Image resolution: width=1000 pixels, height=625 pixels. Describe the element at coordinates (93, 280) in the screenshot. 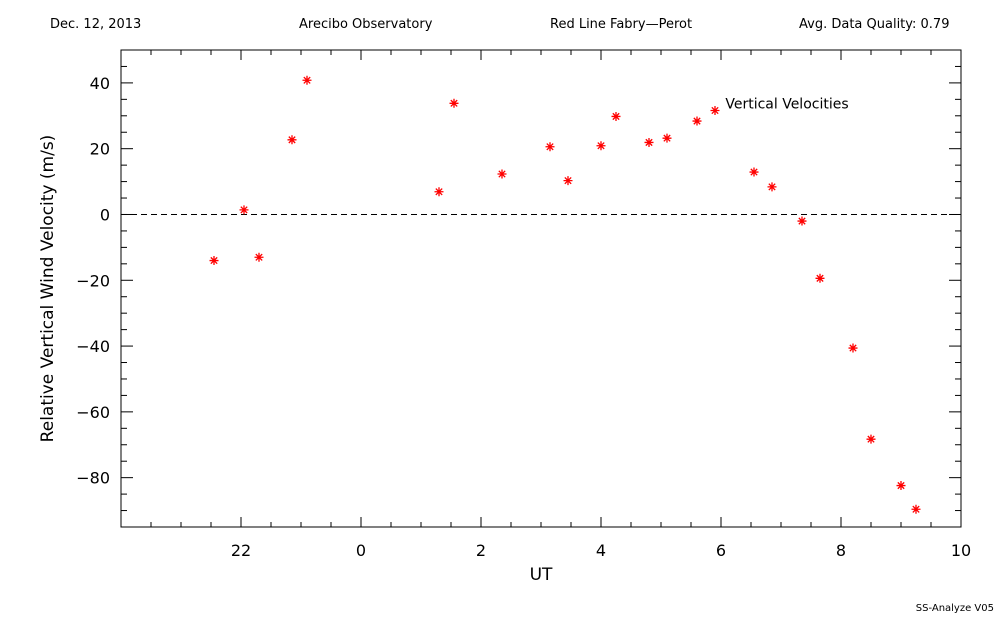

I see `y-tick-label: −20` at that location.